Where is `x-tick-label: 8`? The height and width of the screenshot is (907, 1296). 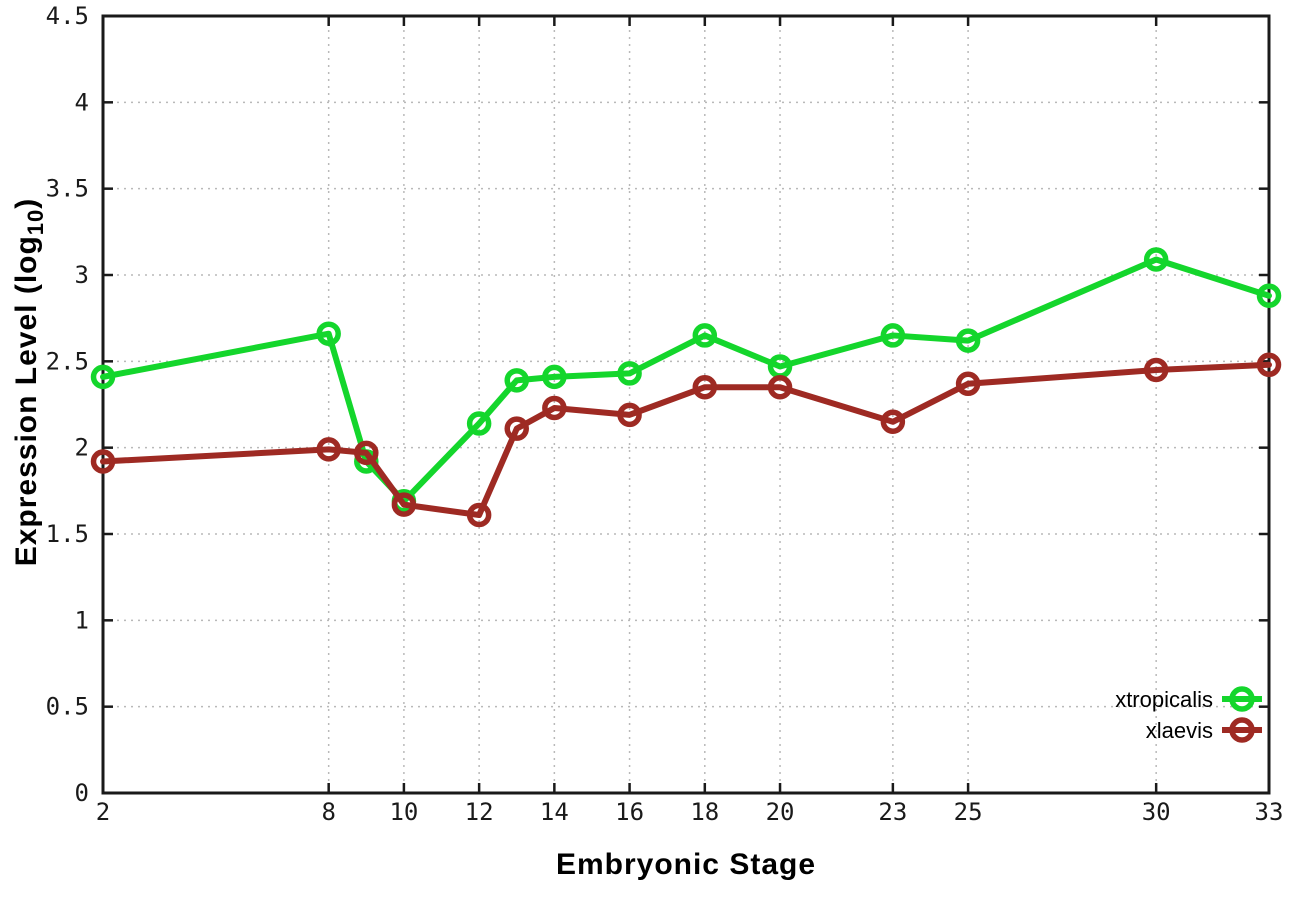
x-tick-label: 8 is located at coordinates (328, 812).